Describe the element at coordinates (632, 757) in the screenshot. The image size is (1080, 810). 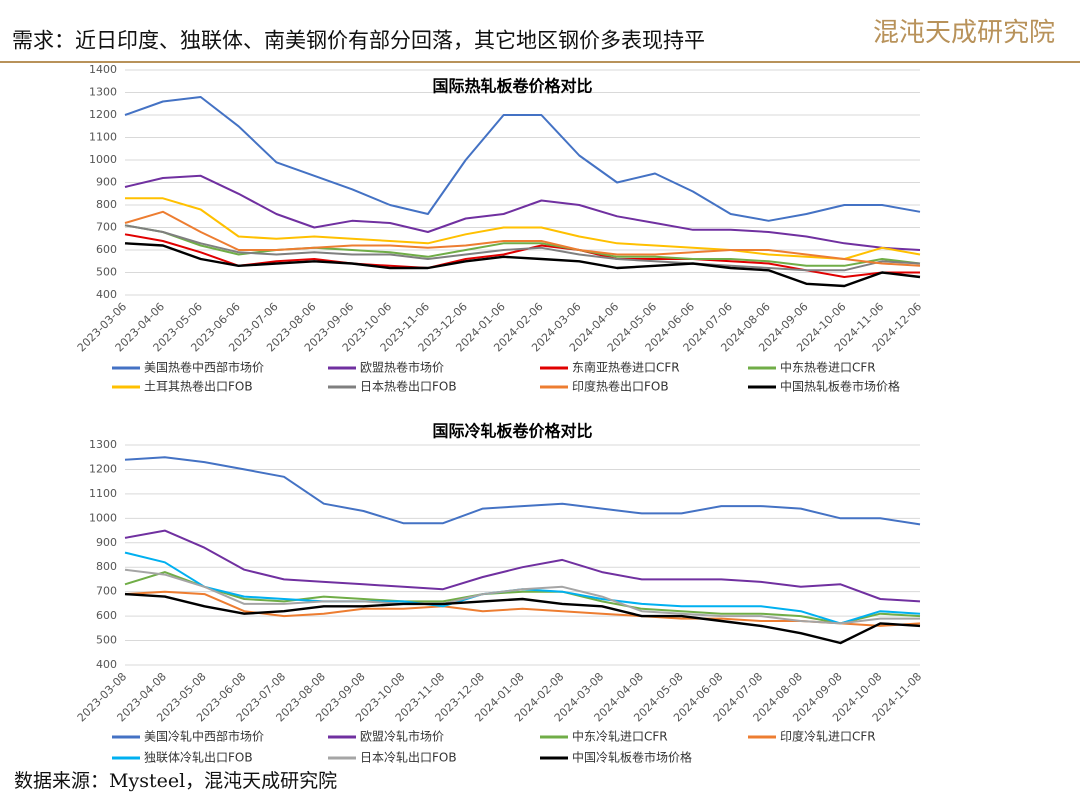
I see `legend-label: 中国冷轧板卷市场价格` at that location.